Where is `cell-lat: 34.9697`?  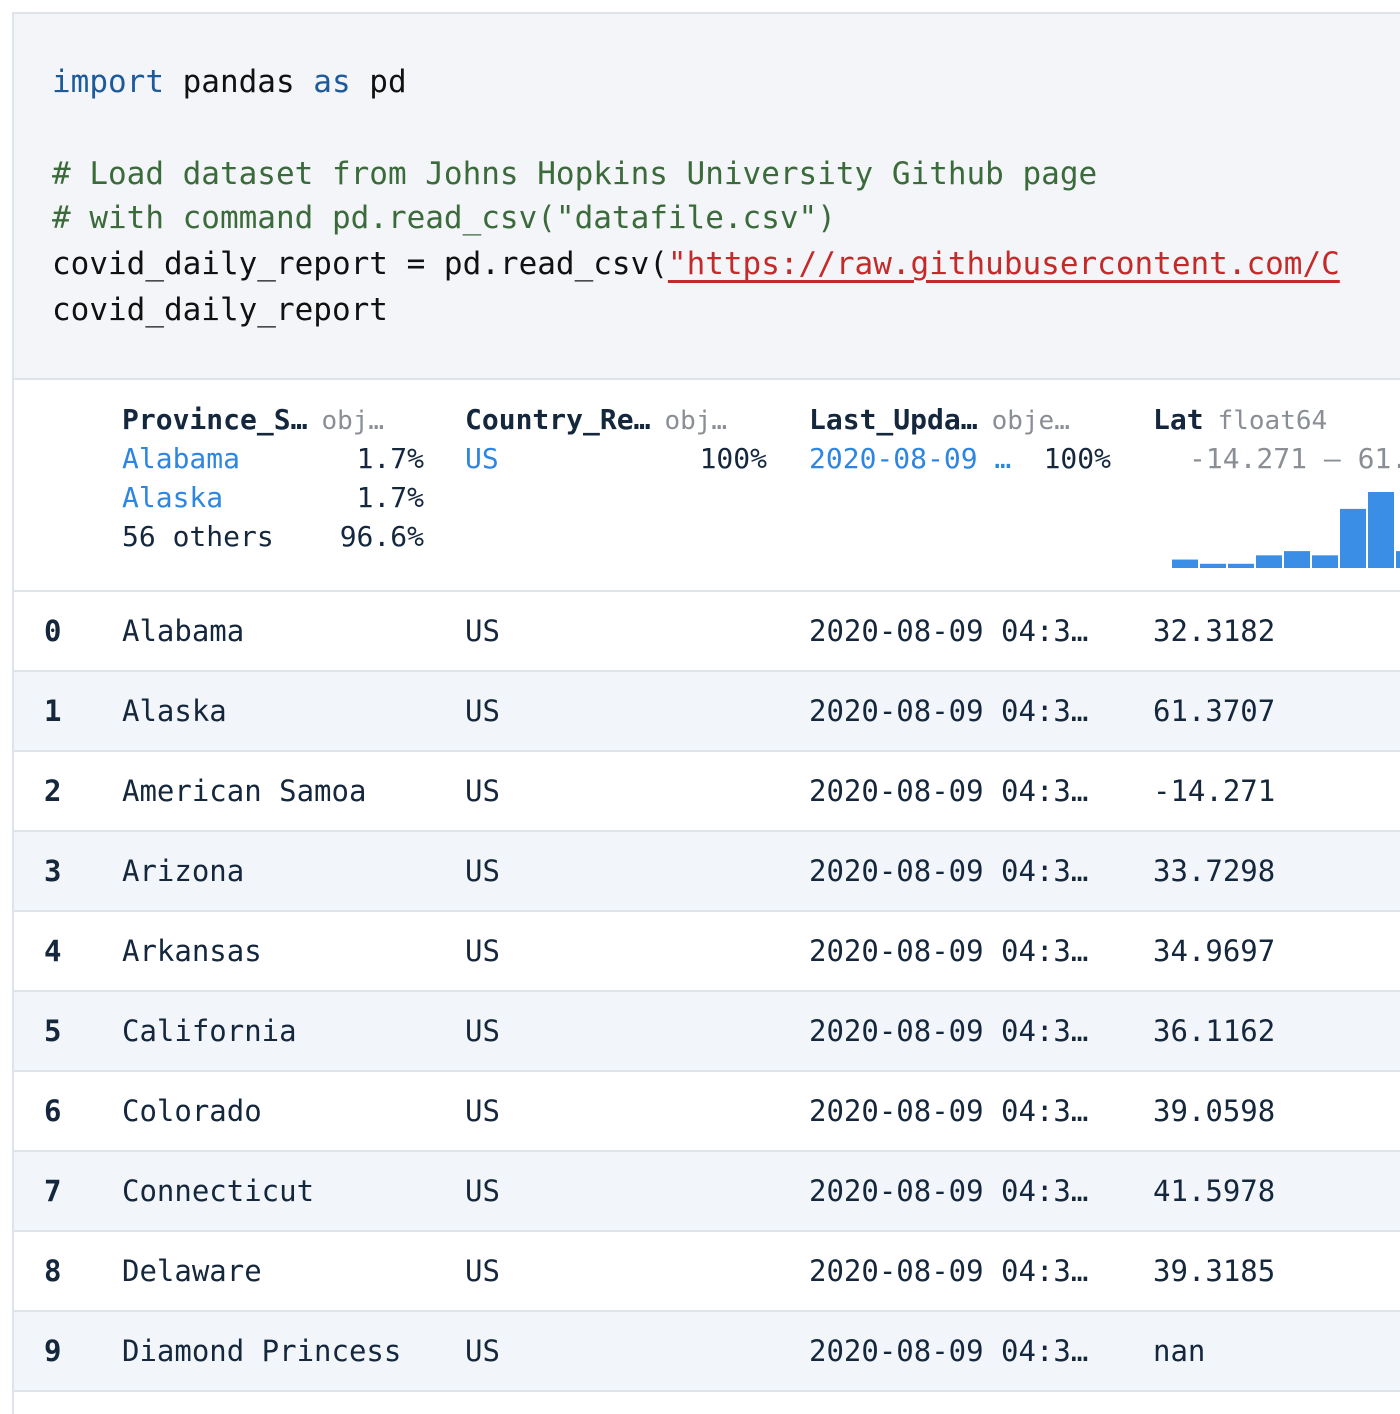 cell-lat: 34.9697 is located at coordinates (1214, 951).